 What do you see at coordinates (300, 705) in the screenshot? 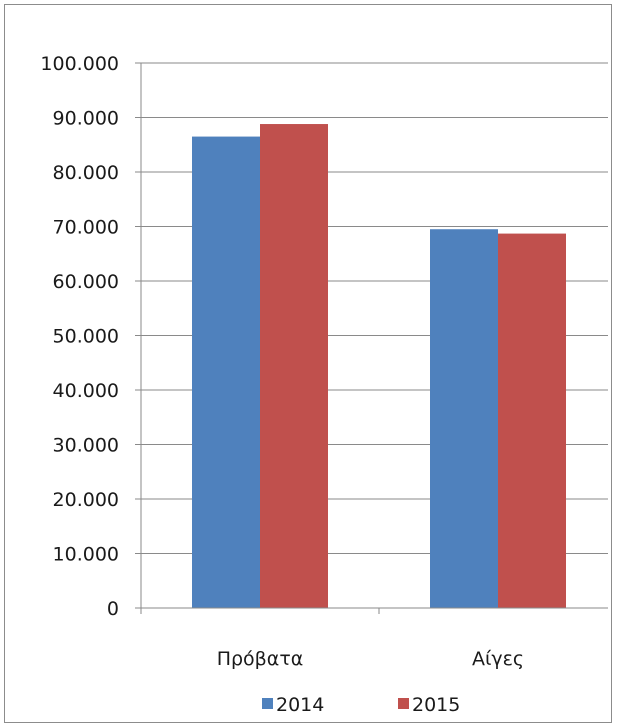
I see `legend-label: 2014` at bounding box center [300, 705].